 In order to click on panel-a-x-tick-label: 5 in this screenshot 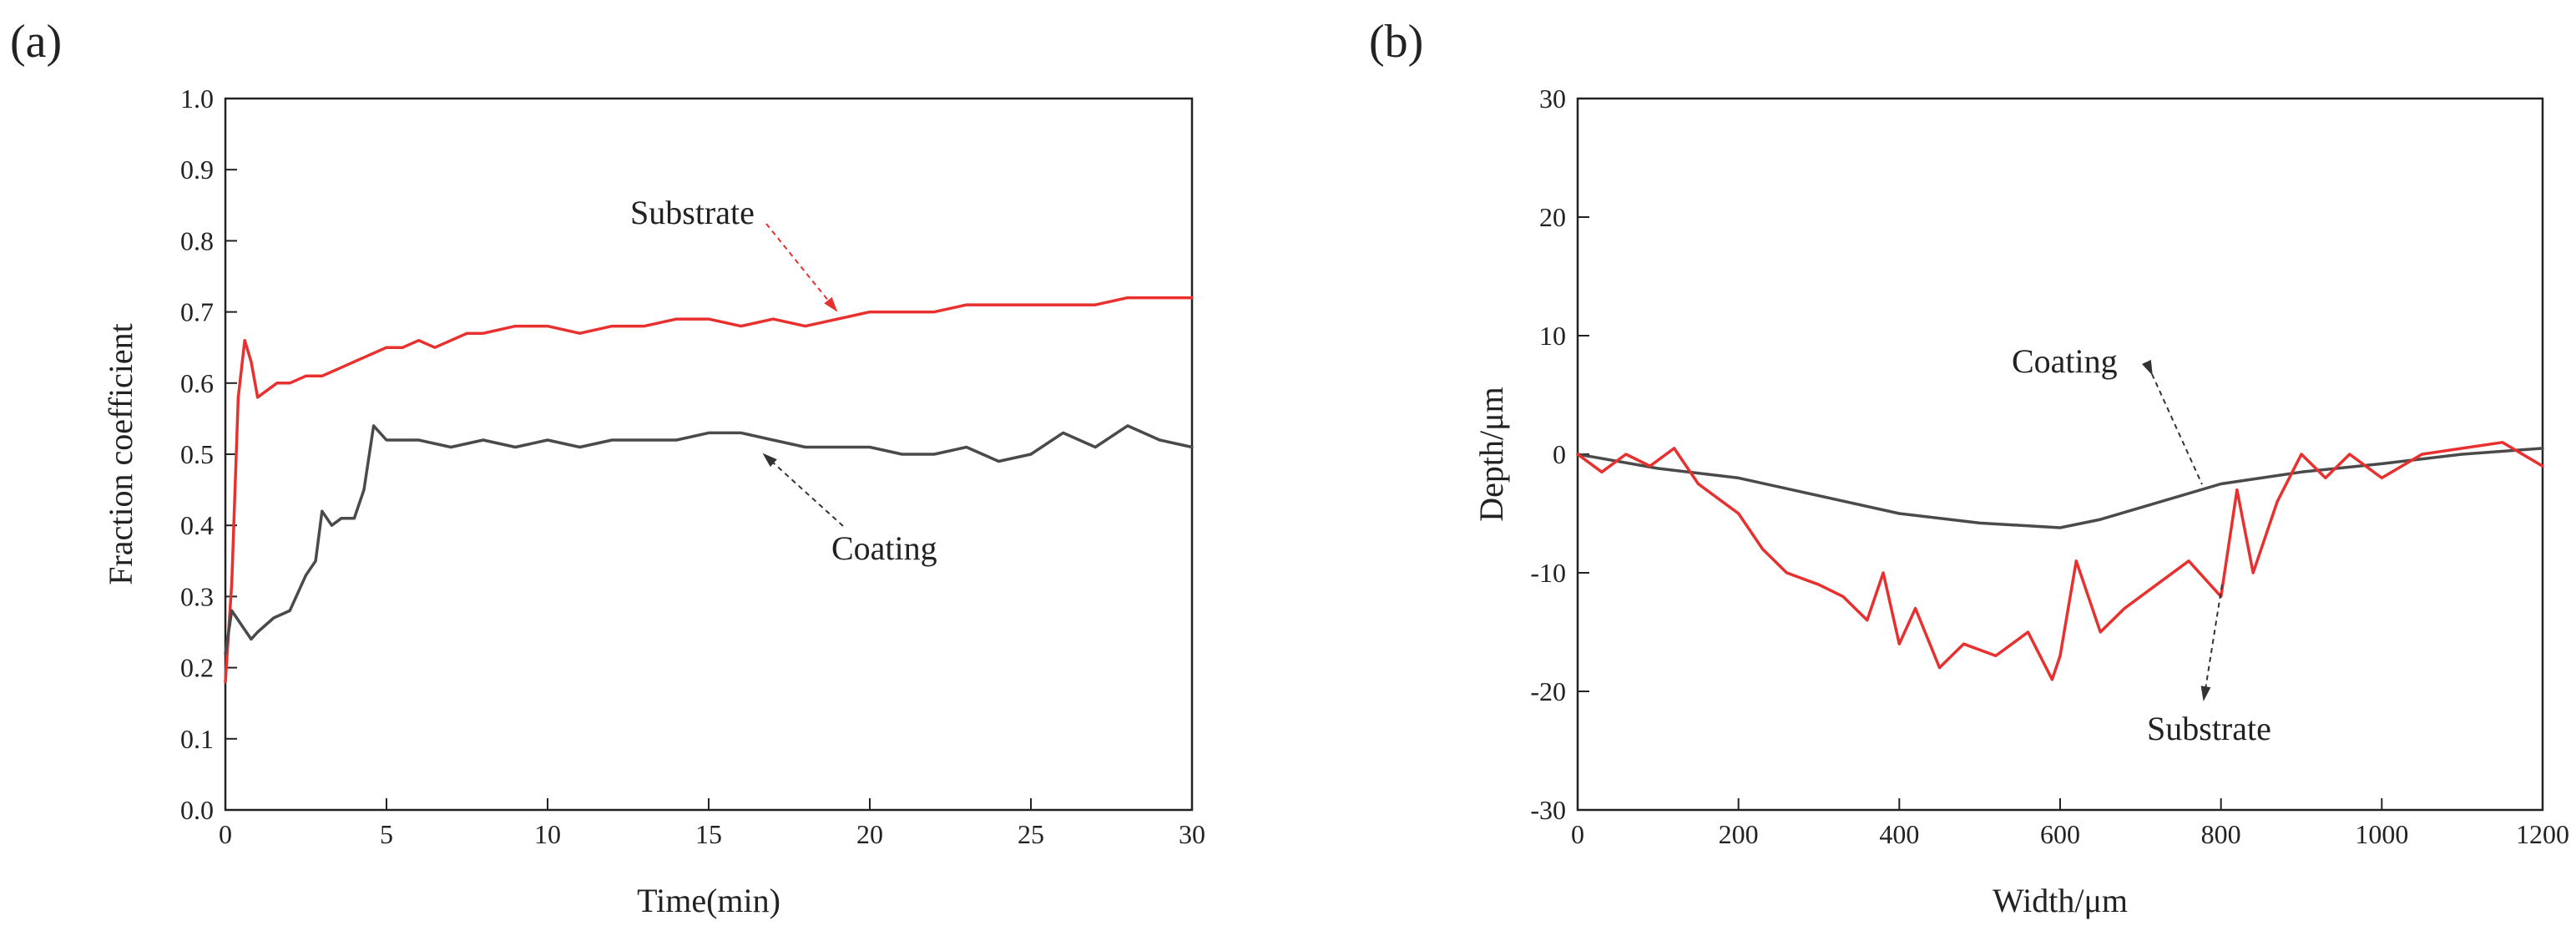, I will do `click(386, 834)`.